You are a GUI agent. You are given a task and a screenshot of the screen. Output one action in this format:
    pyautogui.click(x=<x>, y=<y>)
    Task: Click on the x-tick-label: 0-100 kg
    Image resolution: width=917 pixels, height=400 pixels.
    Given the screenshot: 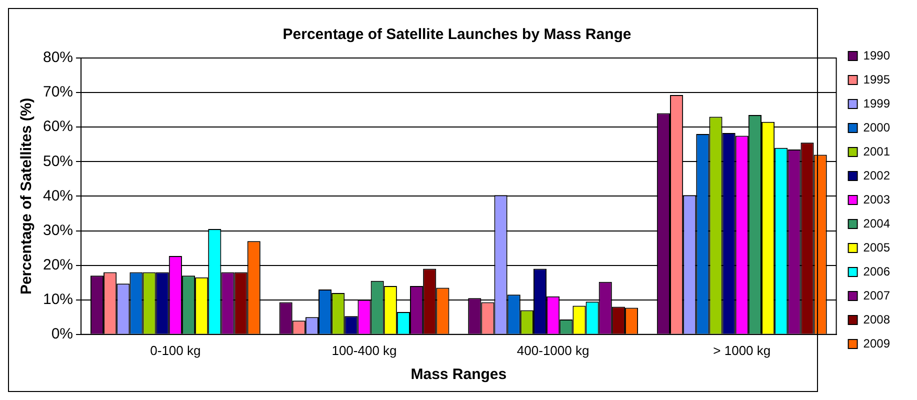 What is the action you would take?
    pyautogui.click(x=175, y=350)
    